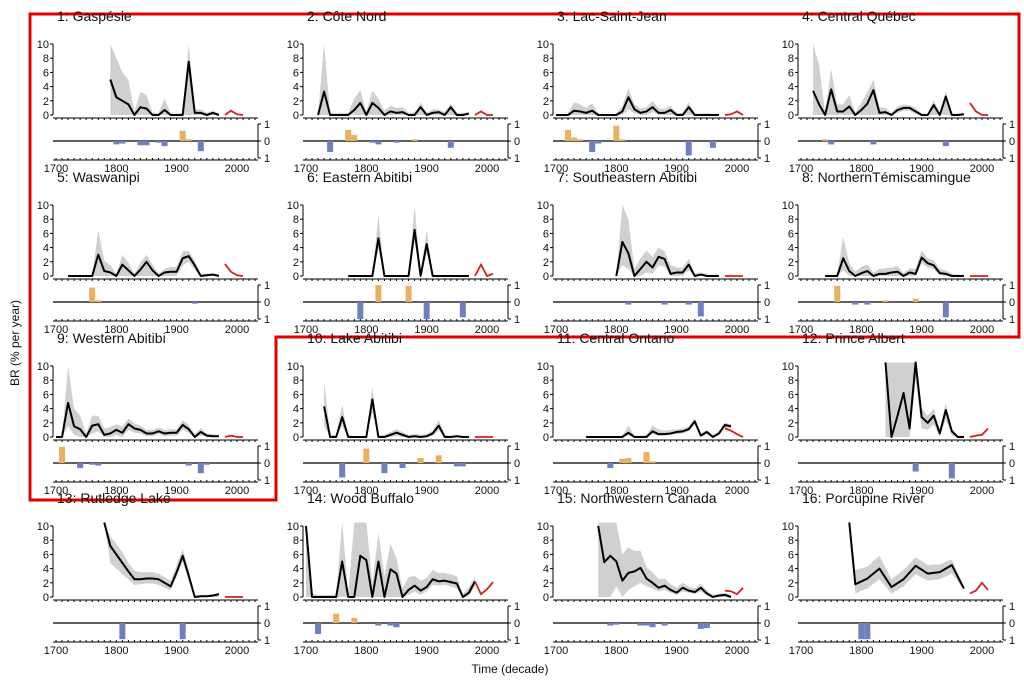  What do you see at coordinates (15, 343) in the screenshot?
I see `y-axis-label: BR (% per year)` at bounding box center [15, 343].